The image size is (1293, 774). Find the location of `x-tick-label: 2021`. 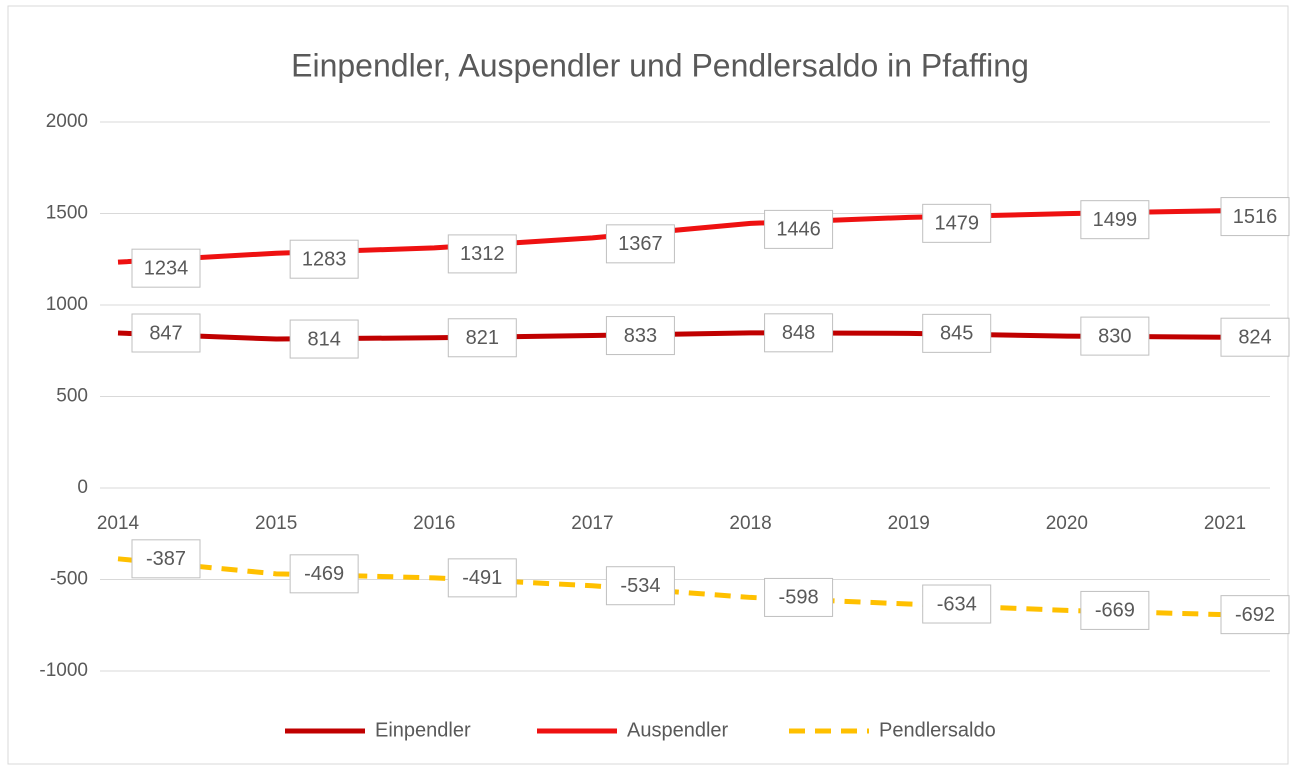

x-tick-label: 2021 is located at coordinates (1225, 523).